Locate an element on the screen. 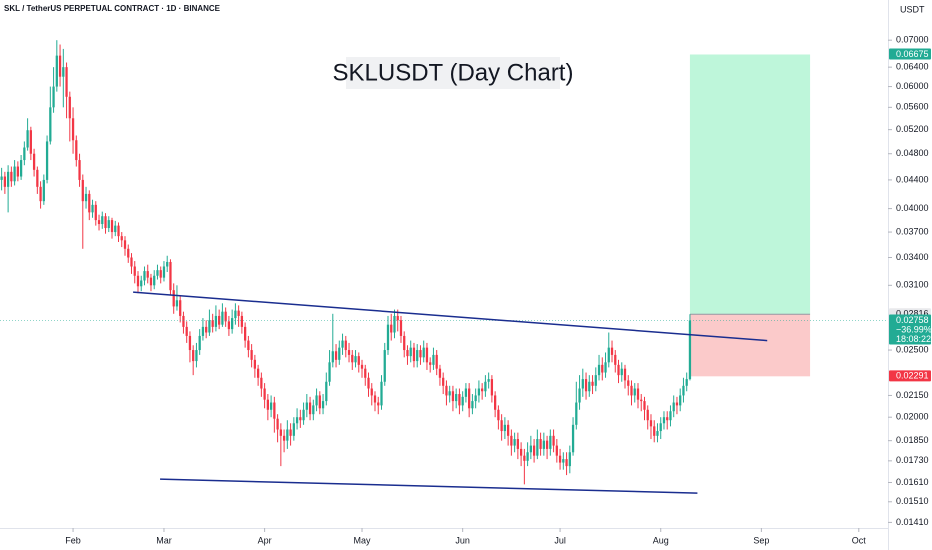  loss-zone is located at coordinates (750, 345).